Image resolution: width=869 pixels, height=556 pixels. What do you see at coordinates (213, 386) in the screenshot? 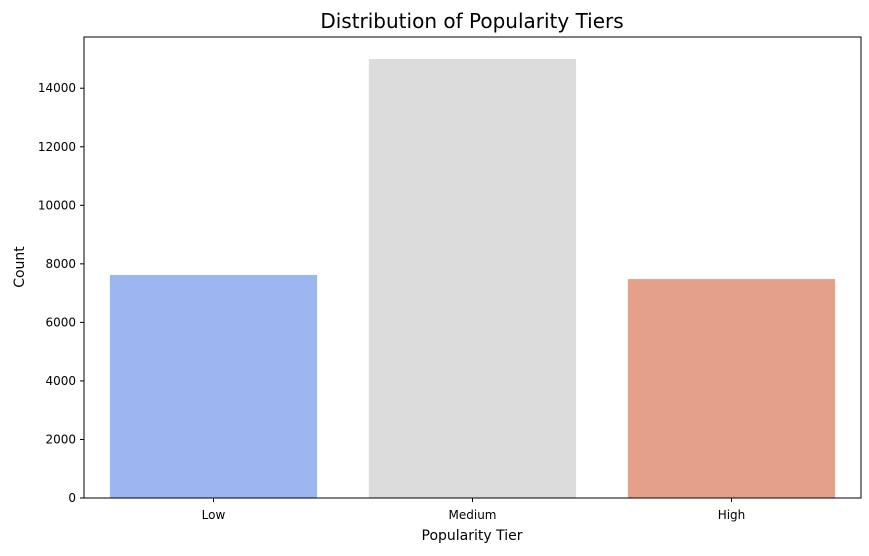
I see `bar-low` at bounding box center [213, 386].